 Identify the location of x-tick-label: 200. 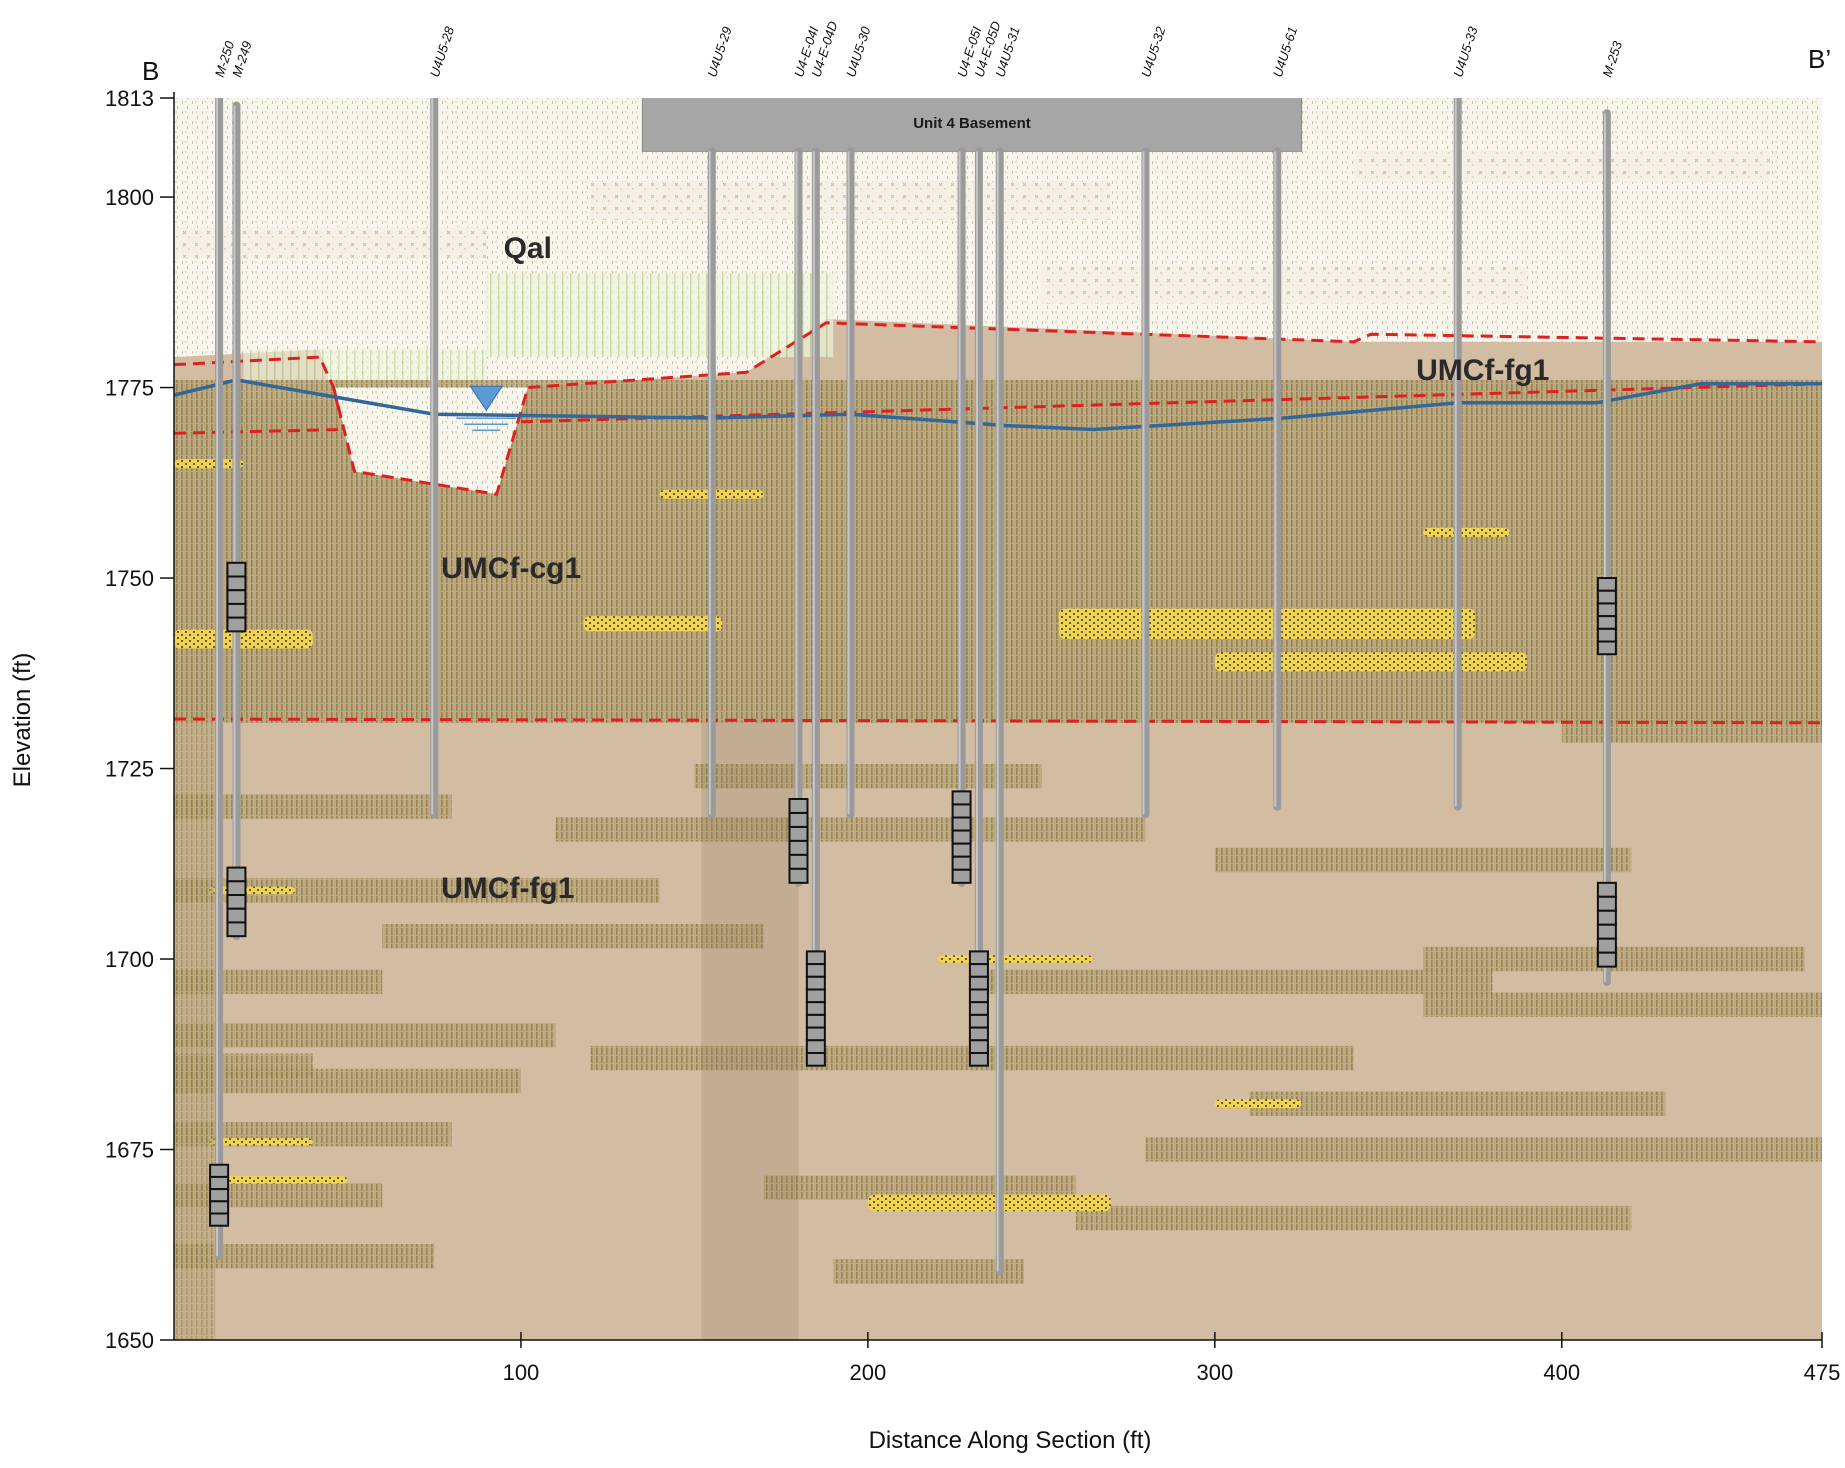
(868, 1372).